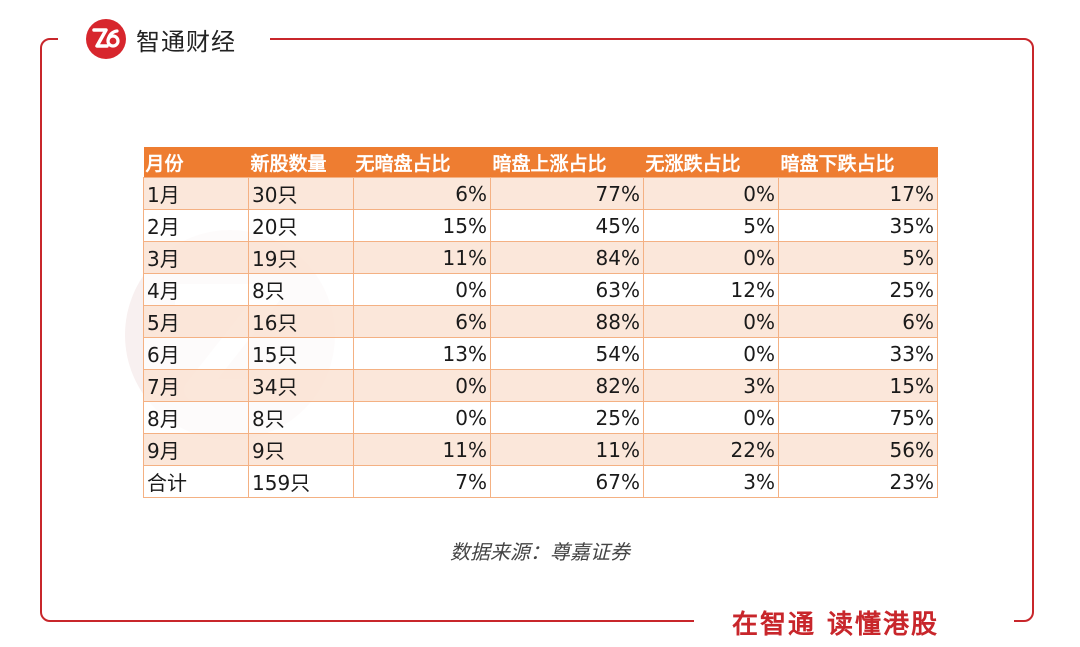 The width and height of the screenshot is (1080, 647). Describe the element at coordinates (711, 162) in the screenshot. I see `header-flat-ratio: 无涨跌占比` at that location.